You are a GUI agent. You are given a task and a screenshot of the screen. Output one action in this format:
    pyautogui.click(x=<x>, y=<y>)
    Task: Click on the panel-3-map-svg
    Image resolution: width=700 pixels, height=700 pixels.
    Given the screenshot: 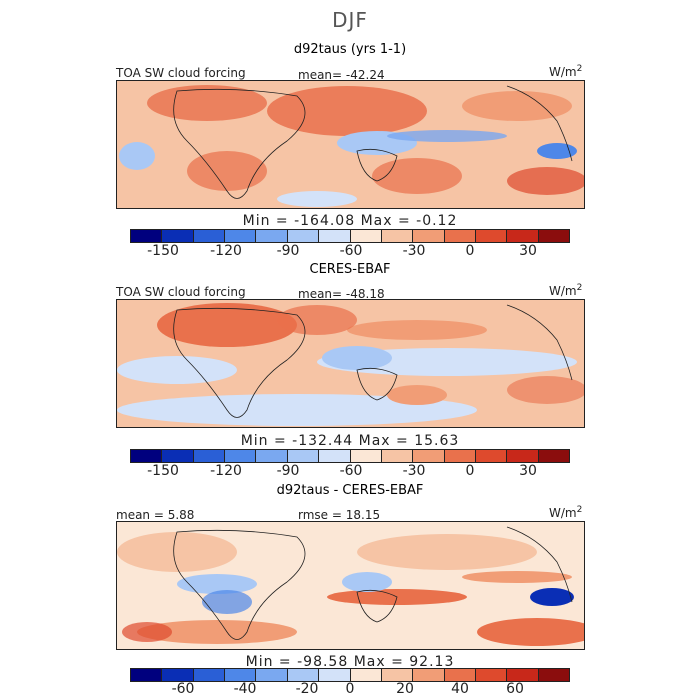 What is the action you would take?
    pyautogui.click(x=350, y=585)
    